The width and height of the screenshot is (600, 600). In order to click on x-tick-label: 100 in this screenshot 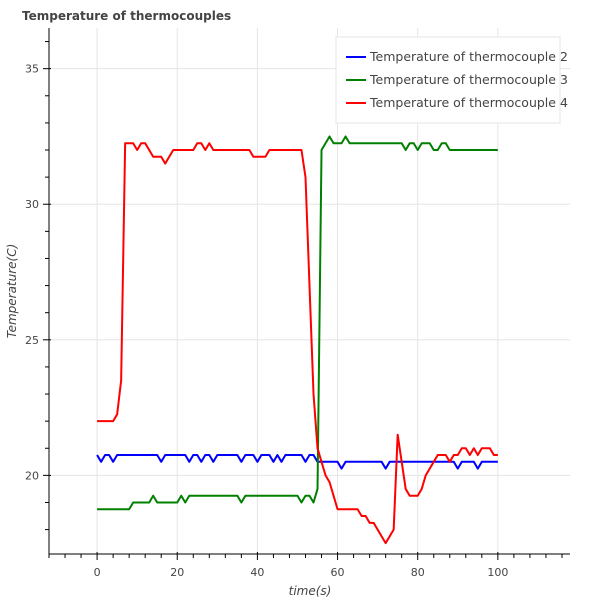, I will do `click(497, 572)`.